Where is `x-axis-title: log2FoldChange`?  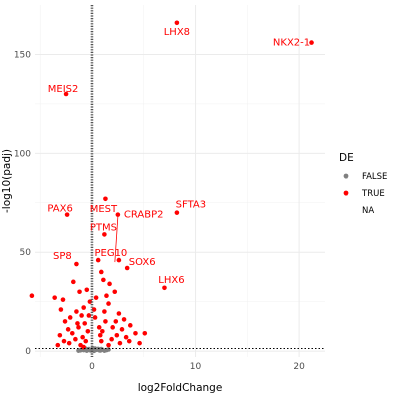
x-axis-title: log2FoldChange is located at coordinates (180, 388).